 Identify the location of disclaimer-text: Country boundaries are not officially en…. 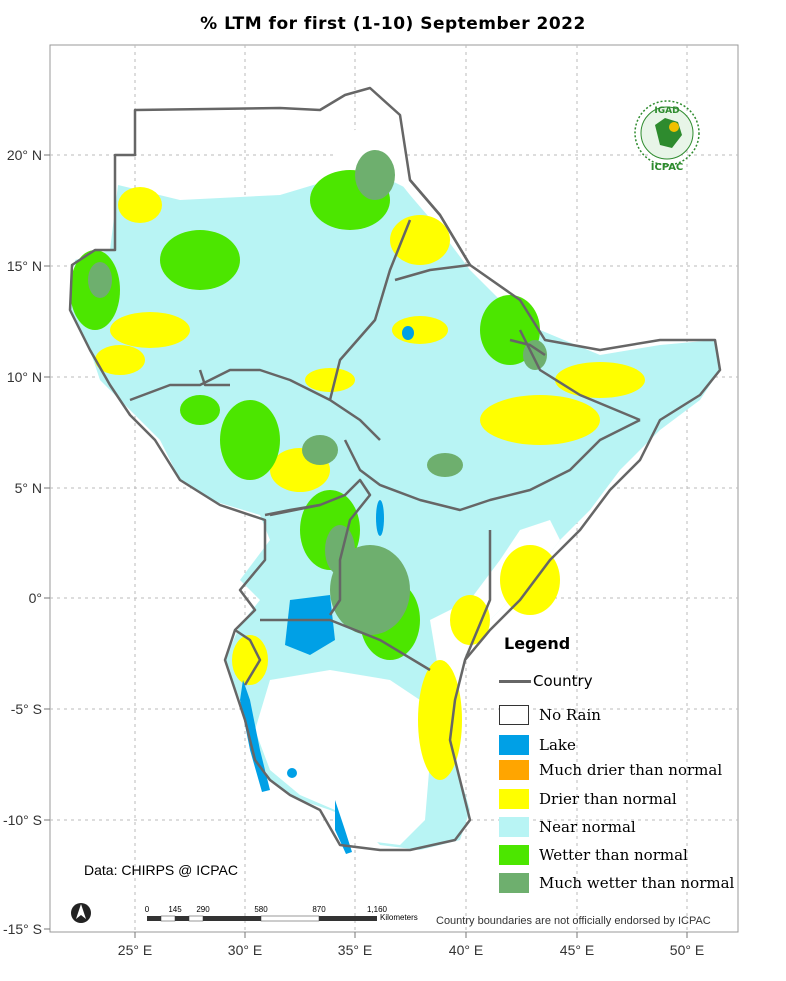
(573, 921).